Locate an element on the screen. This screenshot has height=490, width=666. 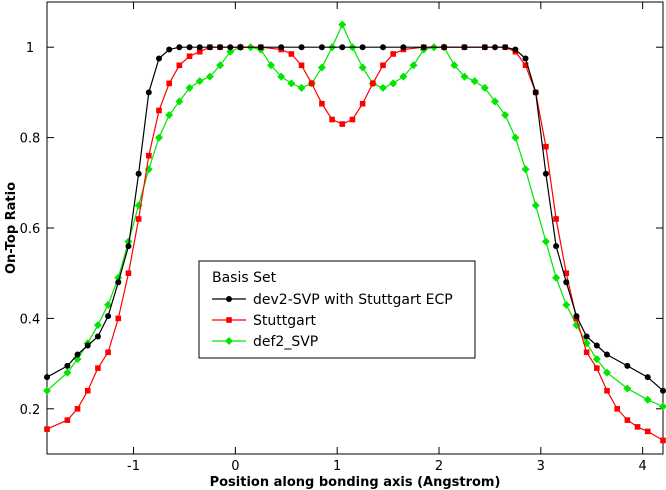
x-tick-label: 2 is located at coordinates (439, 466).